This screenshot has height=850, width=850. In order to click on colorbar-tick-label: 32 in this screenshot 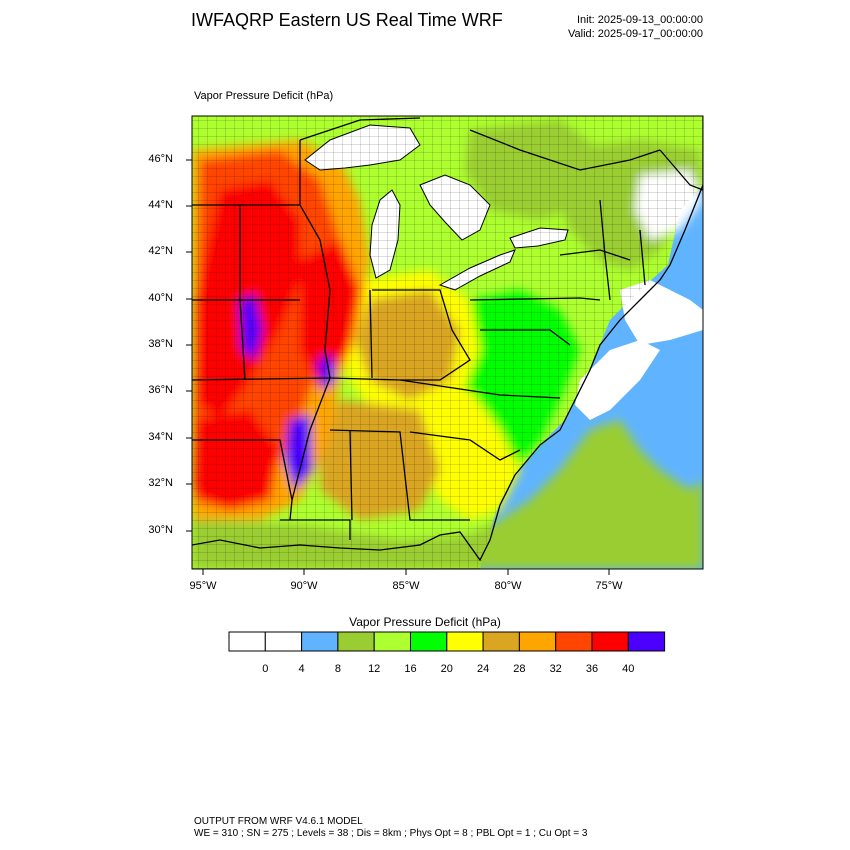, I will do `click(555, 669)`.